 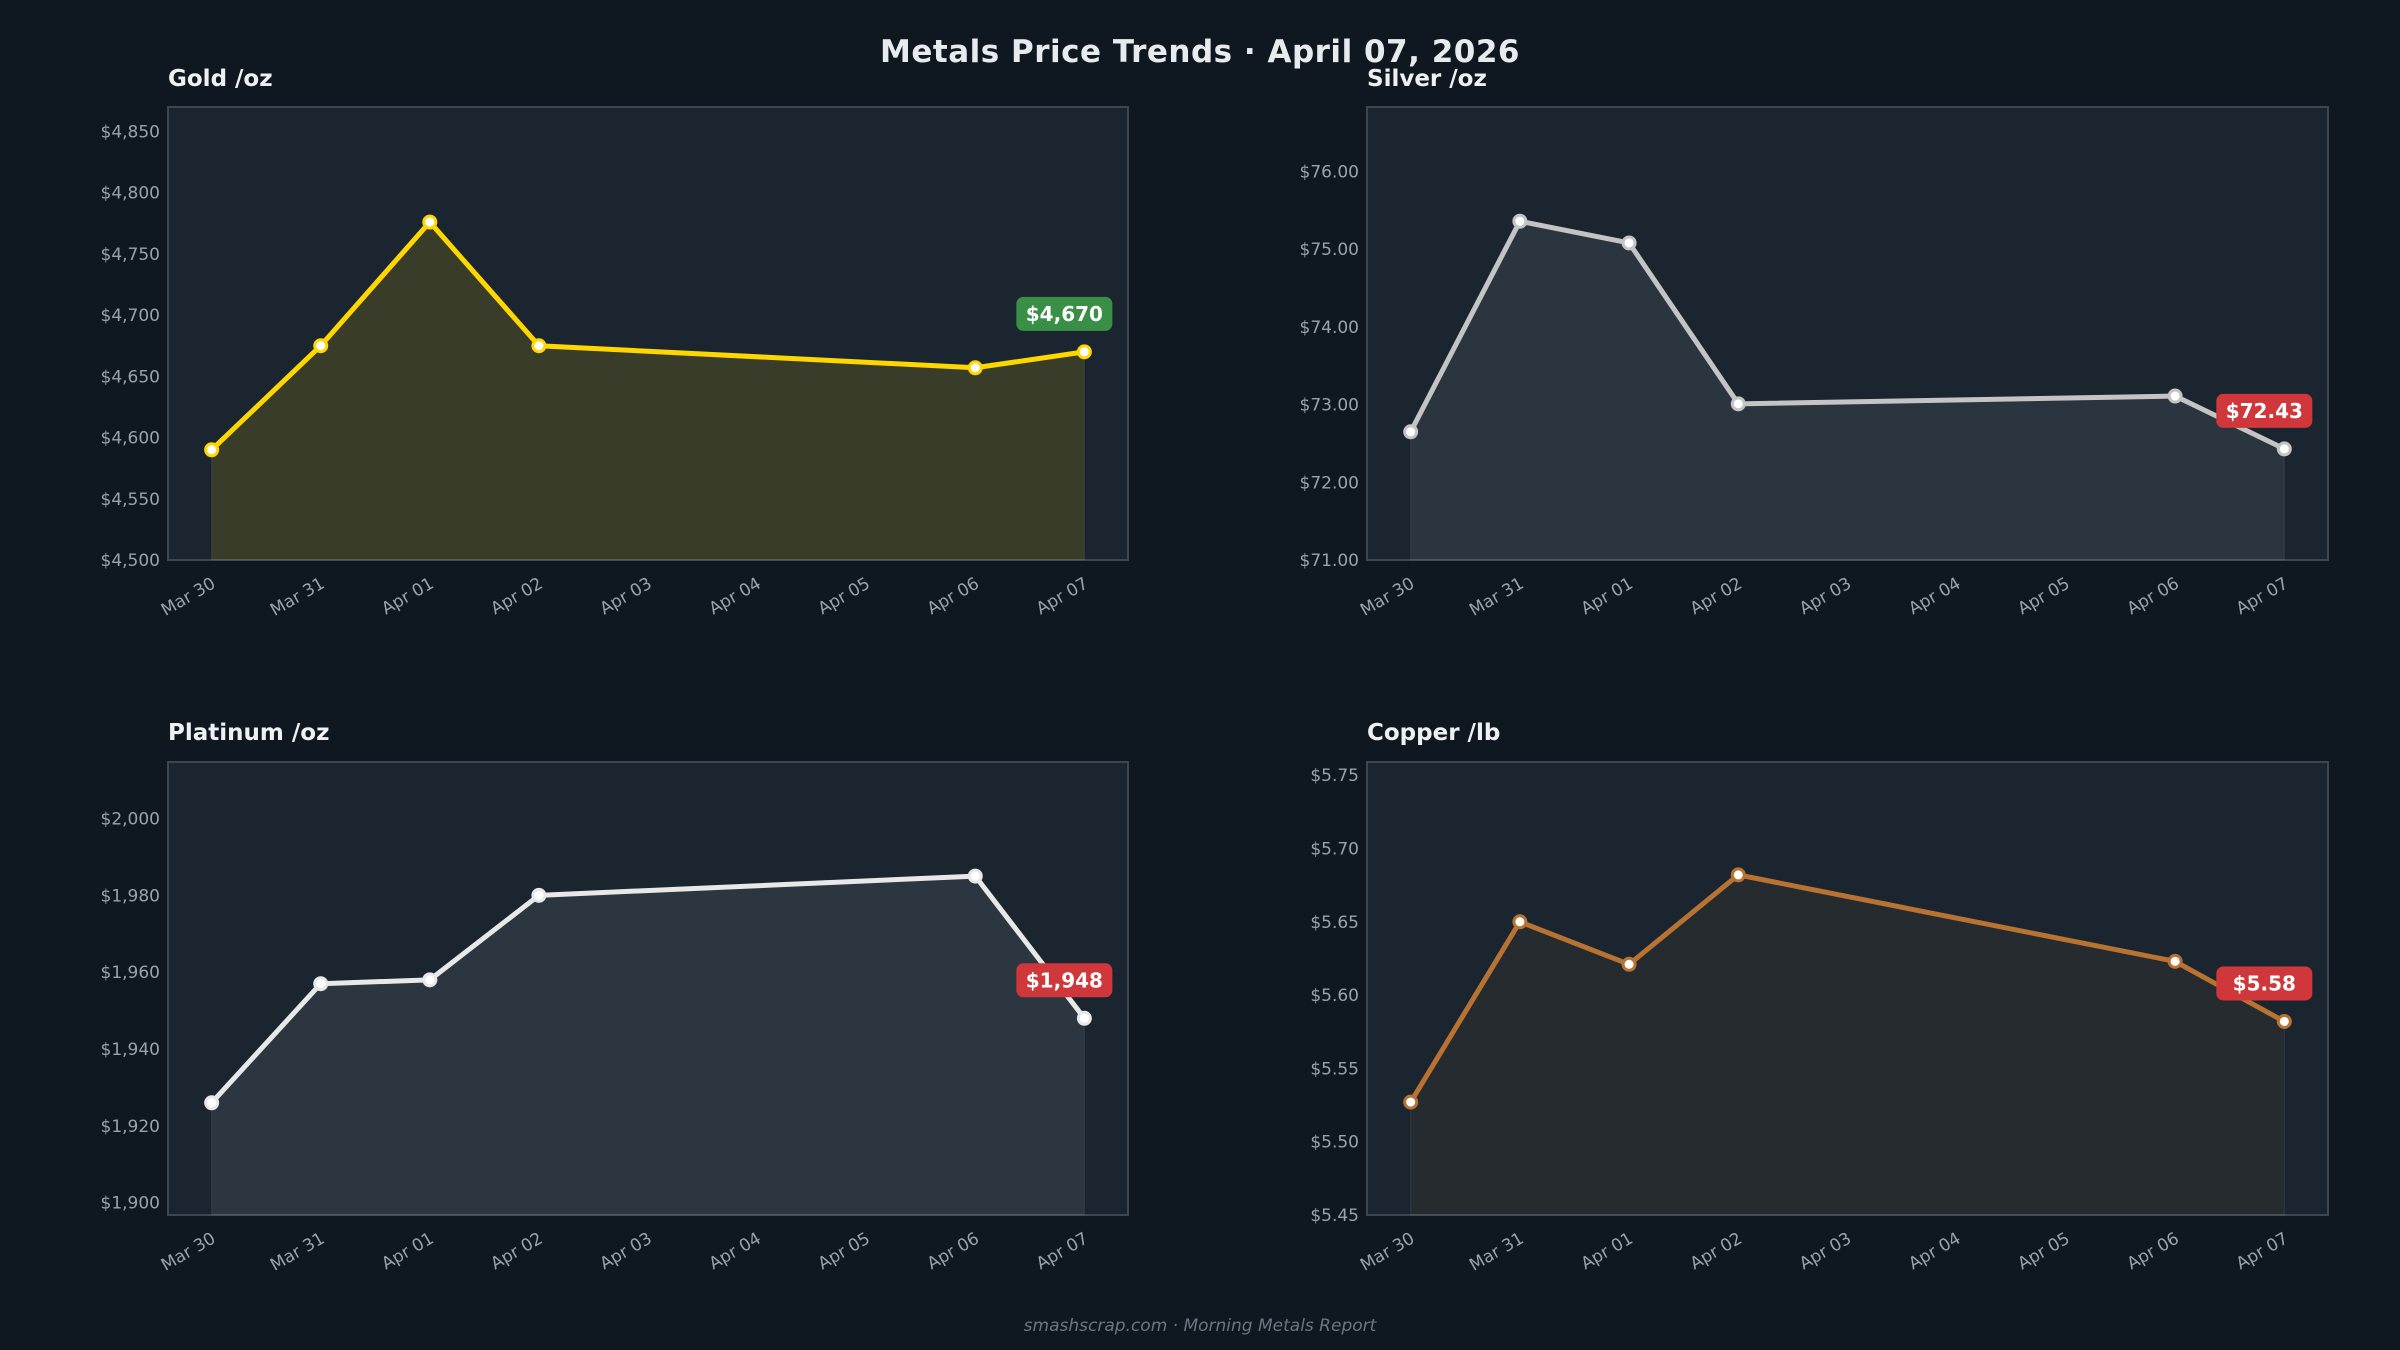 I want to click on gold-ytick-label: $4,750, so click(x=130, y=255).